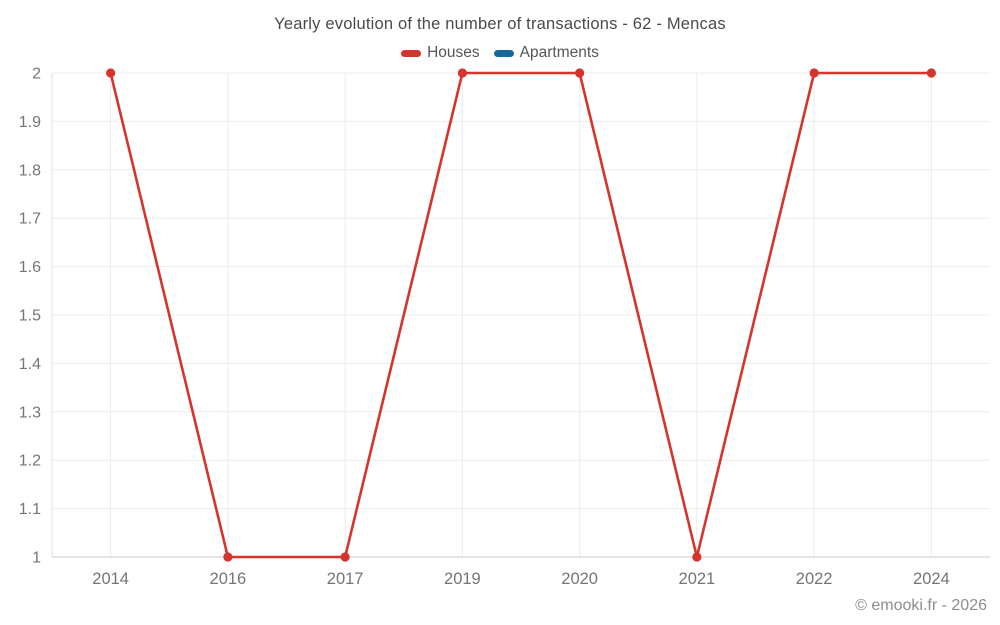  Describe the element at coordinates (411, 53) in the screenshot. I see `houses-swatch-icon` at that location.